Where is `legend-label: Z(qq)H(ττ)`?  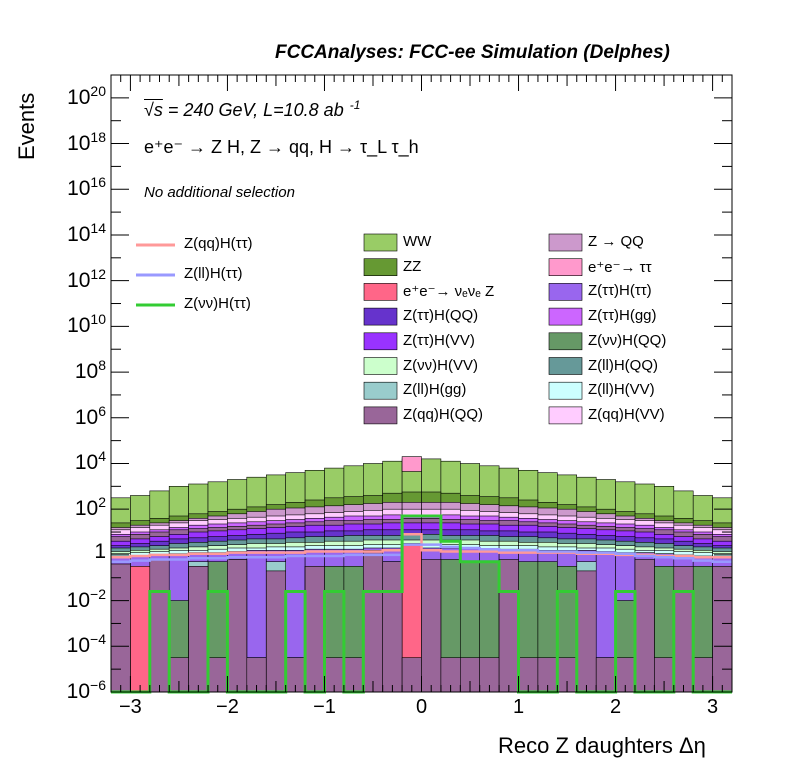
legend-label: Z(qq)H(ττ) is located at coordinates (218, 243).